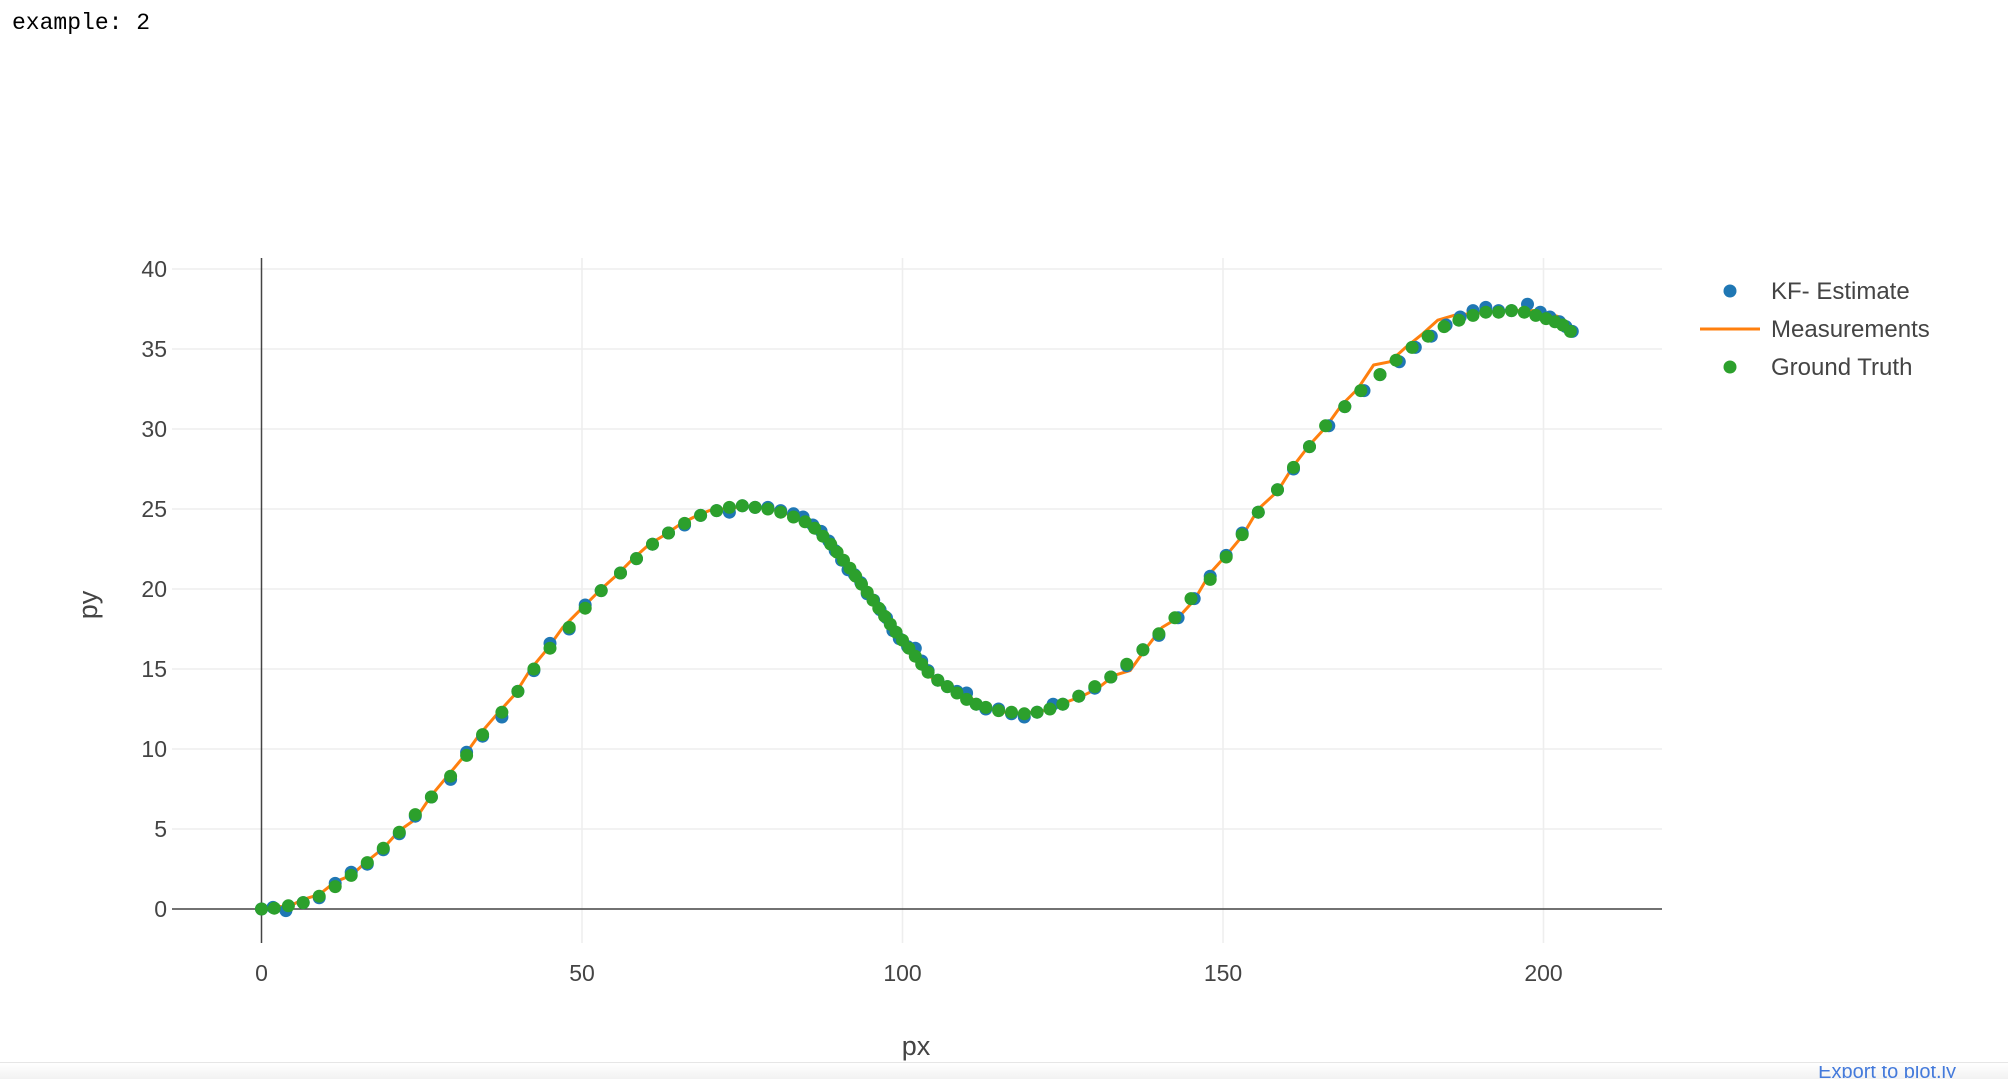  I want to click on legend-item-ground-truth: Ground Truth, so click(1818, 367).